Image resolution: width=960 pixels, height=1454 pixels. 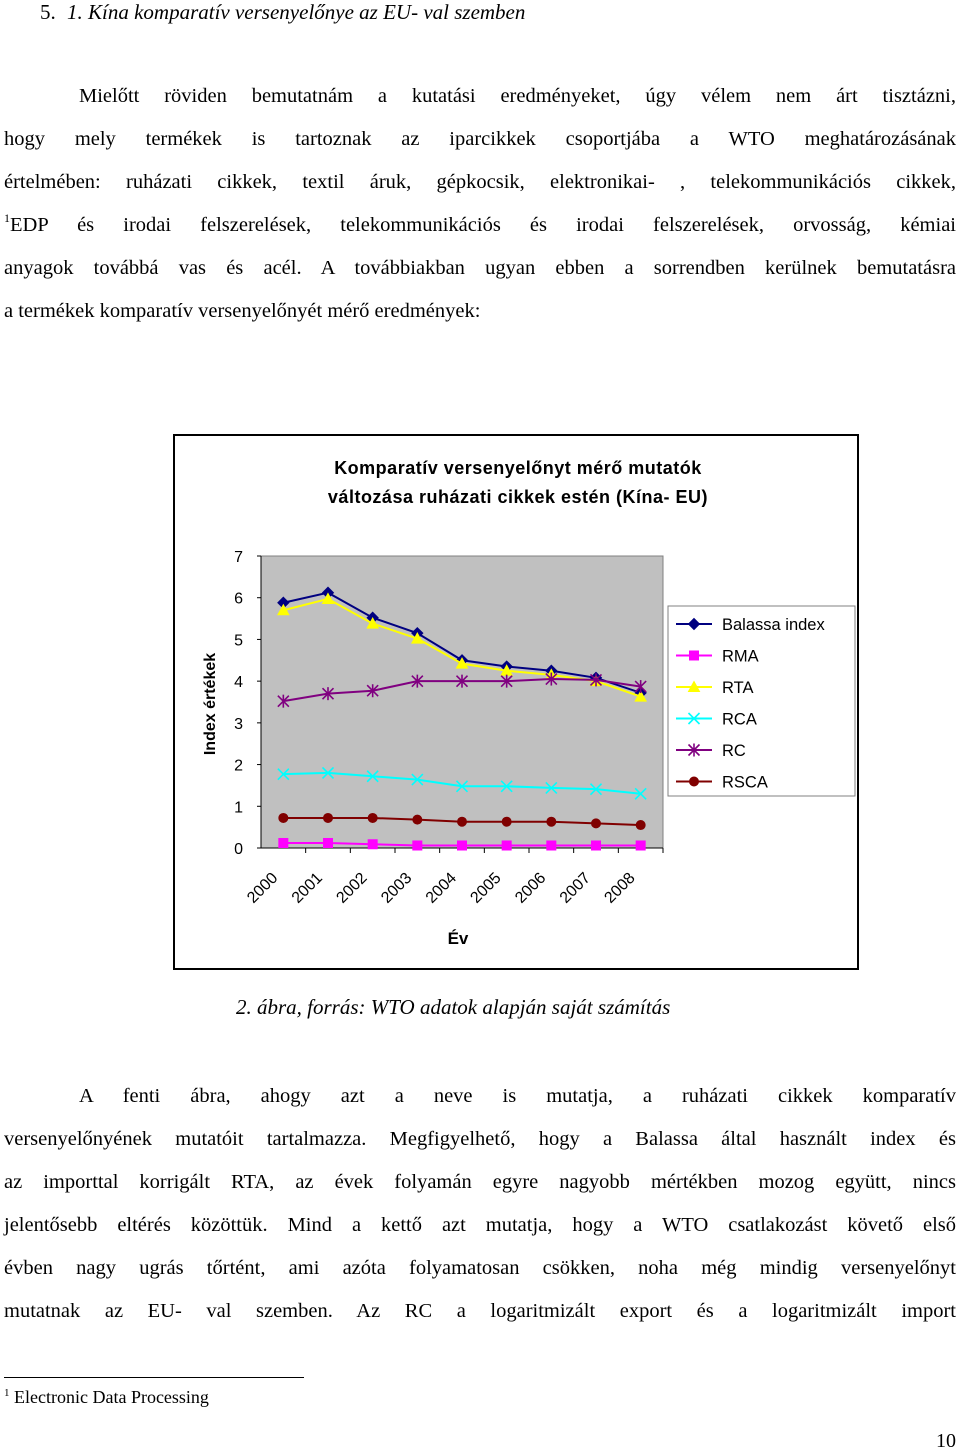 I want to click on x-tick-label: 2005, so click(x=485, y=888).